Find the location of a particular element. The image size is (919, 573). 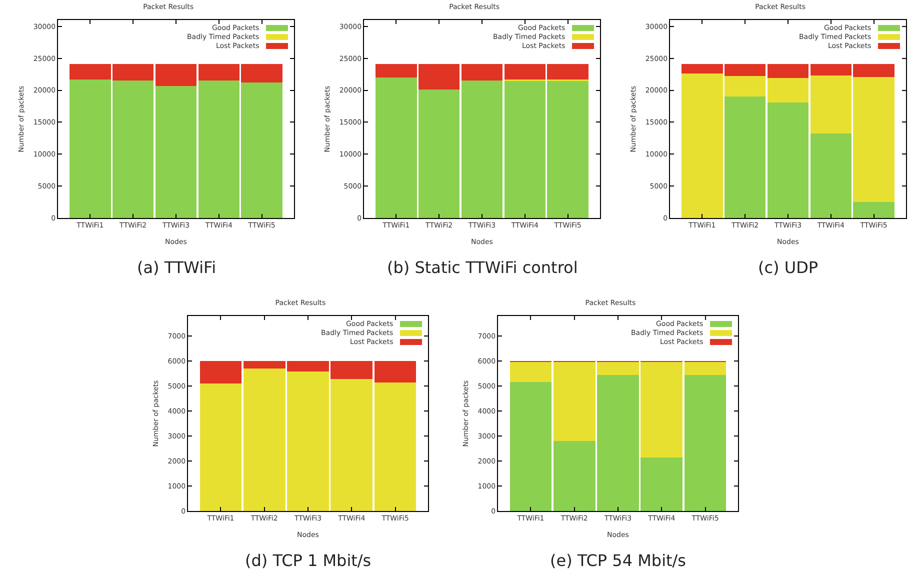

text: (b) Static TTWiFi control is located at coordinates (482, 267).